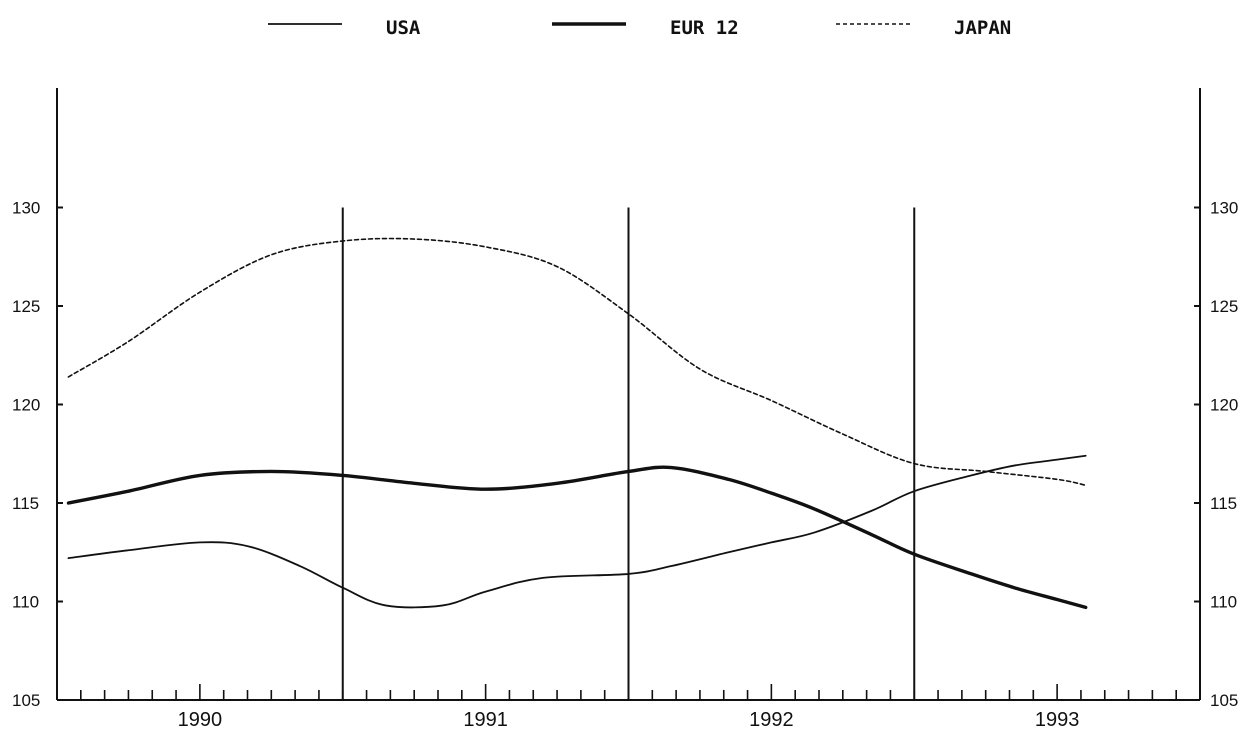 The image size is (1243, 733). What do you see at coordinates (26, 700) in the screenshot?
I see `y-tick-label-left: 105` at bounding box center [26, 700].